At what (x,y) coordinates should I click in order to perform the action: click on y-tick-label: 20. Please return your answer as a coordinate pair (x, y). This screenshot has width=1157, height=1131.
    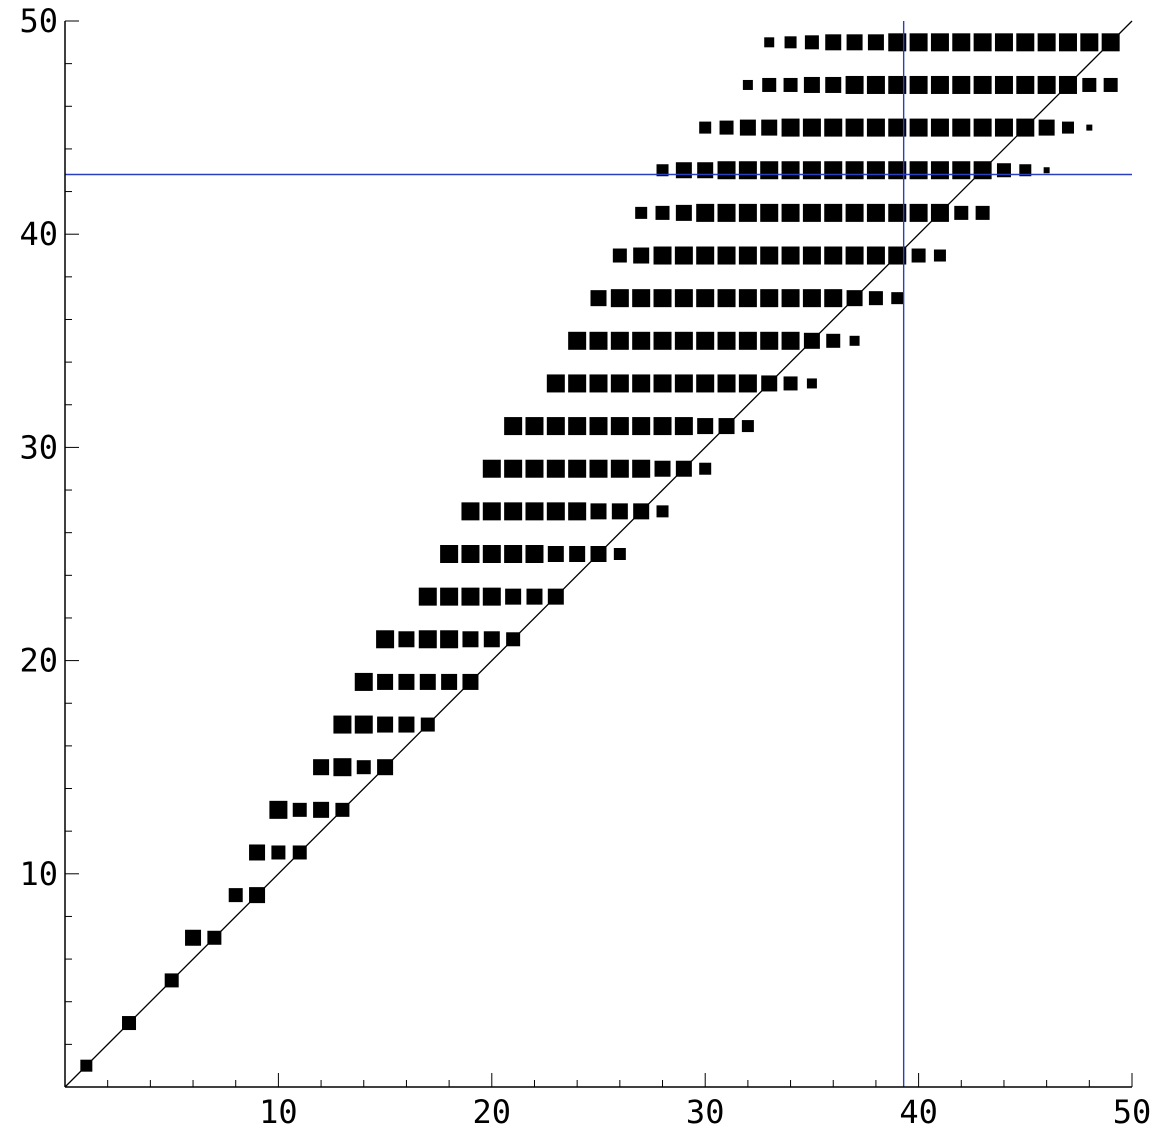
    Looking at the image, I should click on (38, 661).